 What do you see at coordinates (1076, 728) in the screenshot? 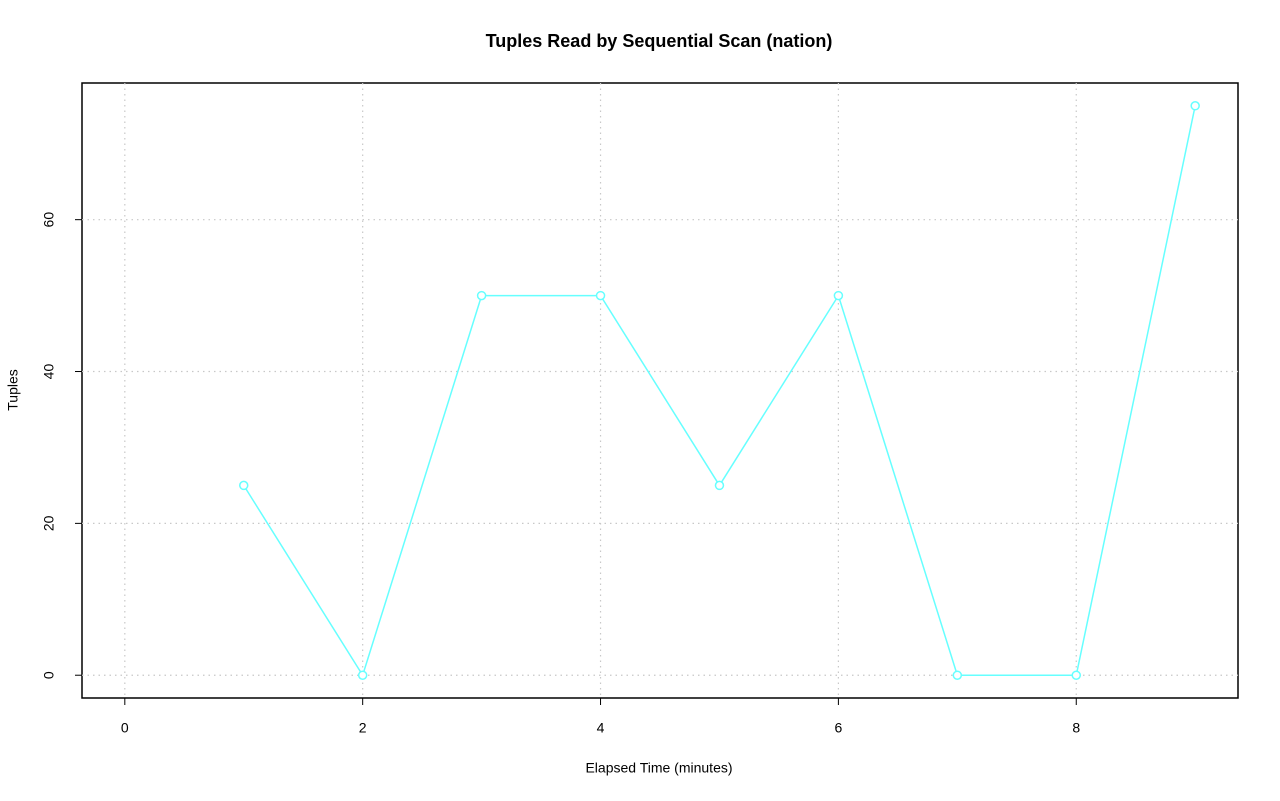
I see `x-tick-label: 8` at bounding box center [1076, 728].